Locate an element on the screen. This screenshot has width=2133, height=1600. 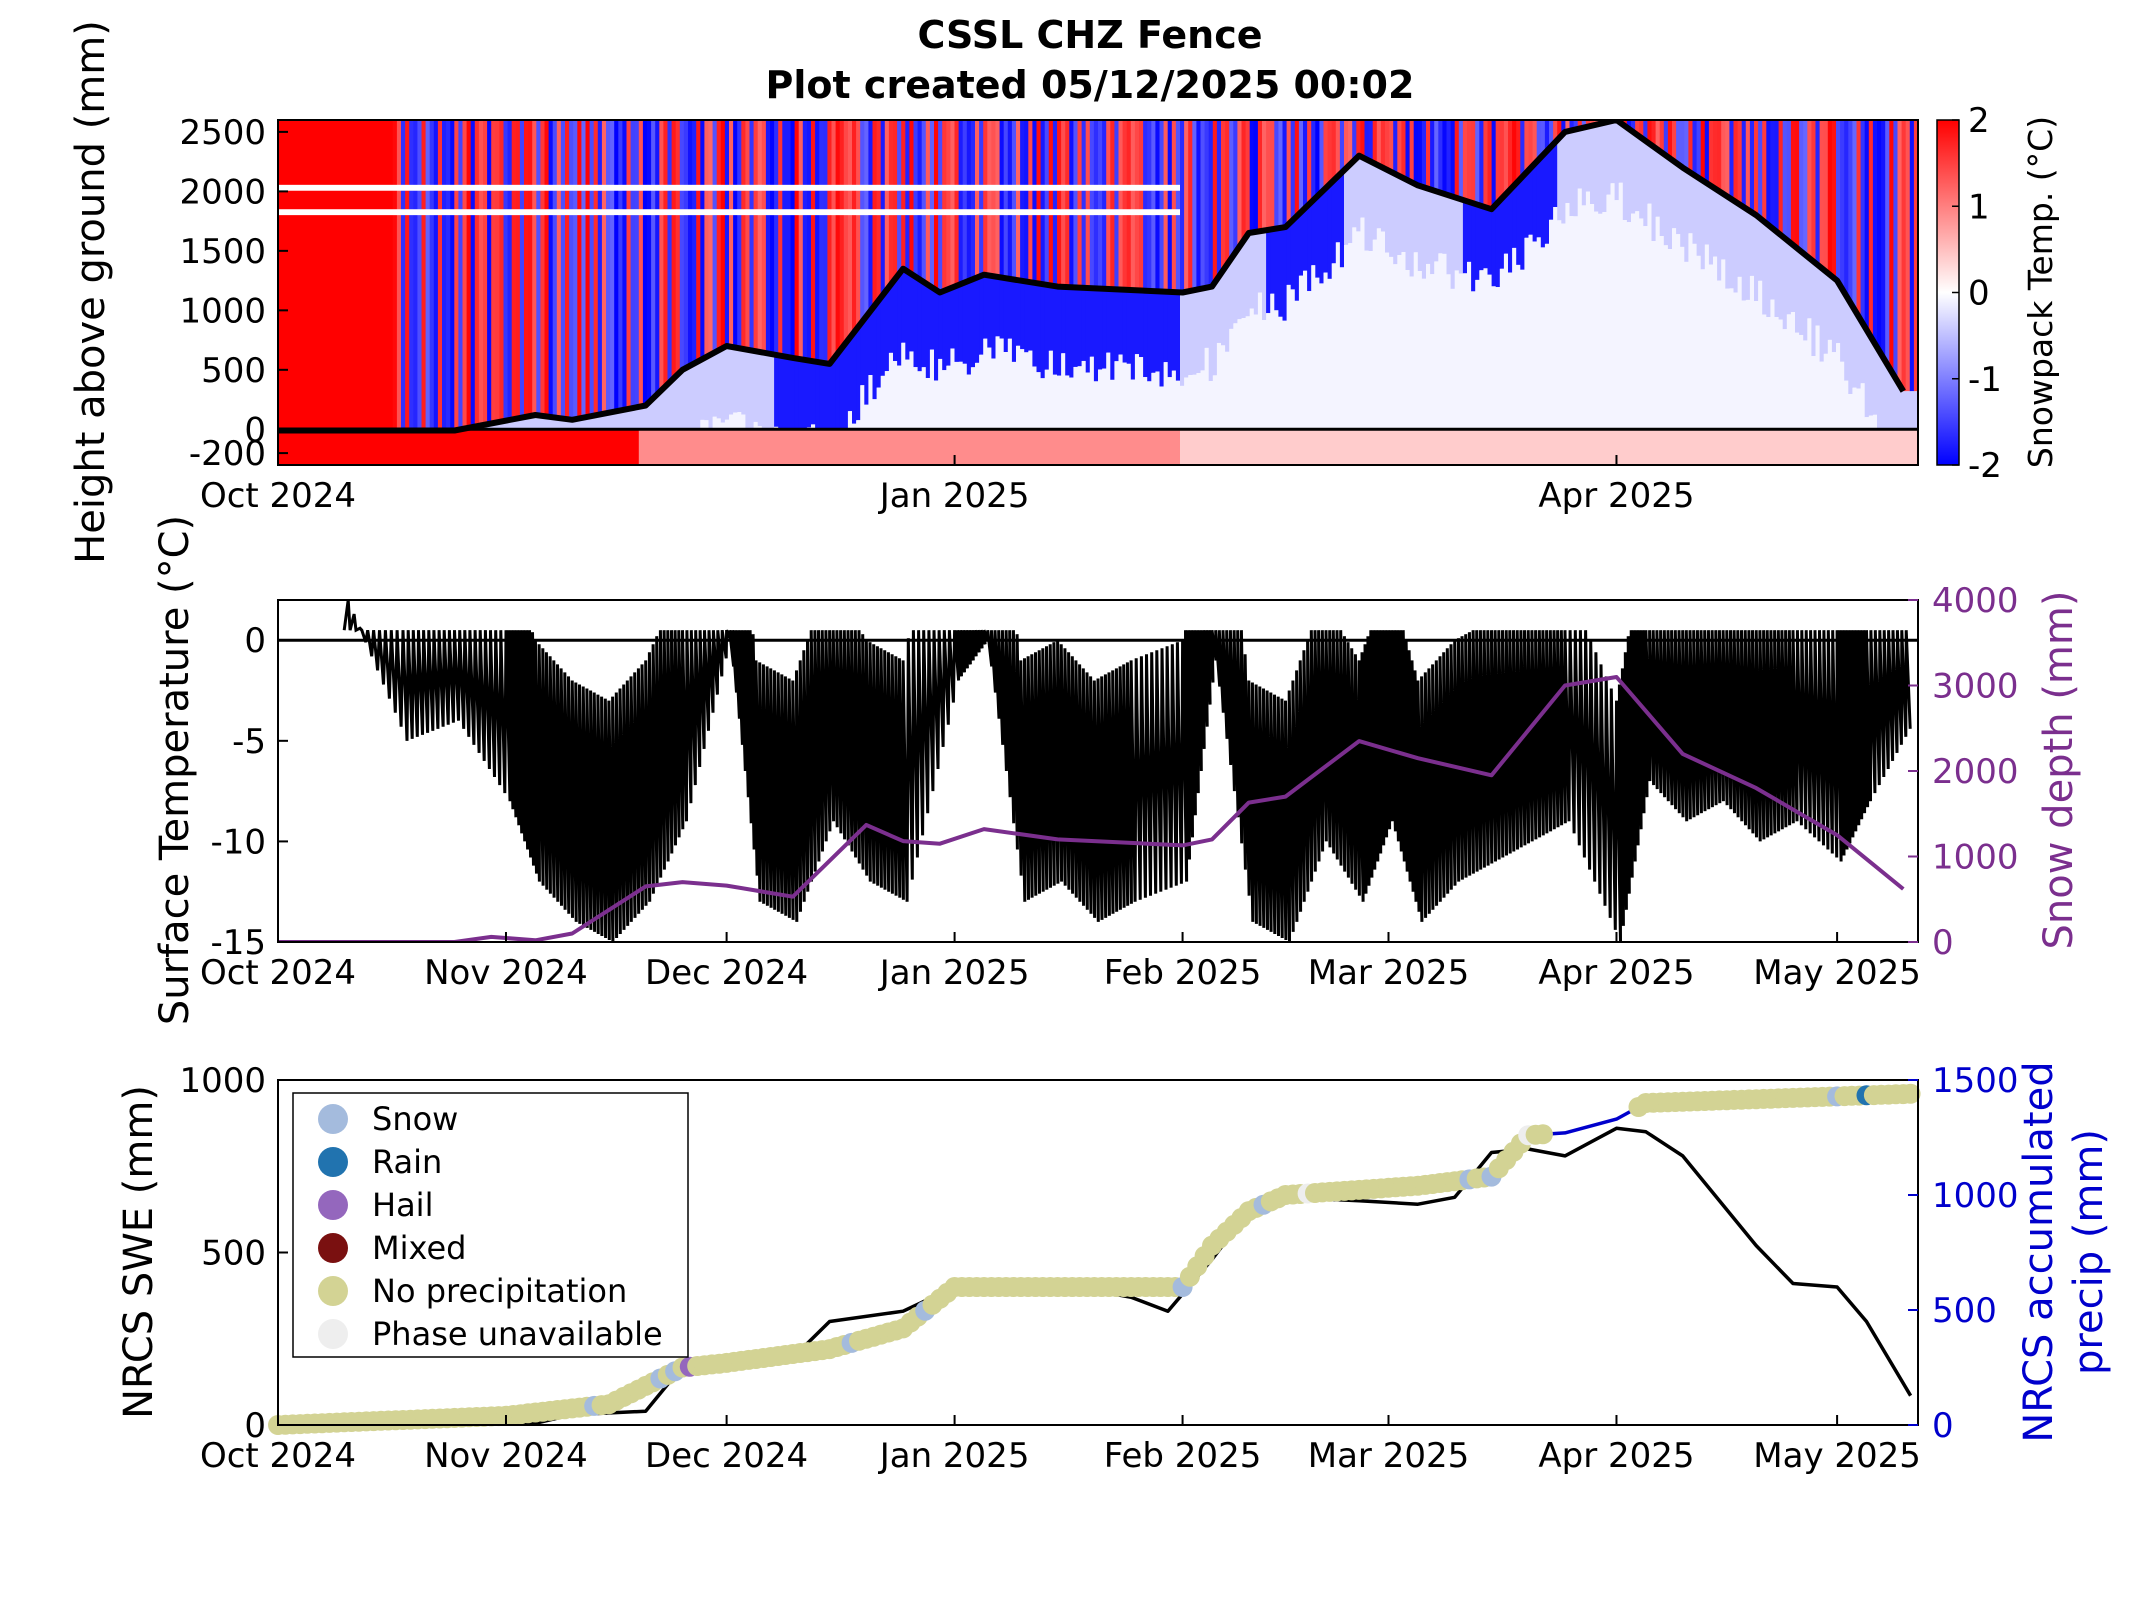
colorbar-tick-label: 2 is located at coordinates (1979, 121).